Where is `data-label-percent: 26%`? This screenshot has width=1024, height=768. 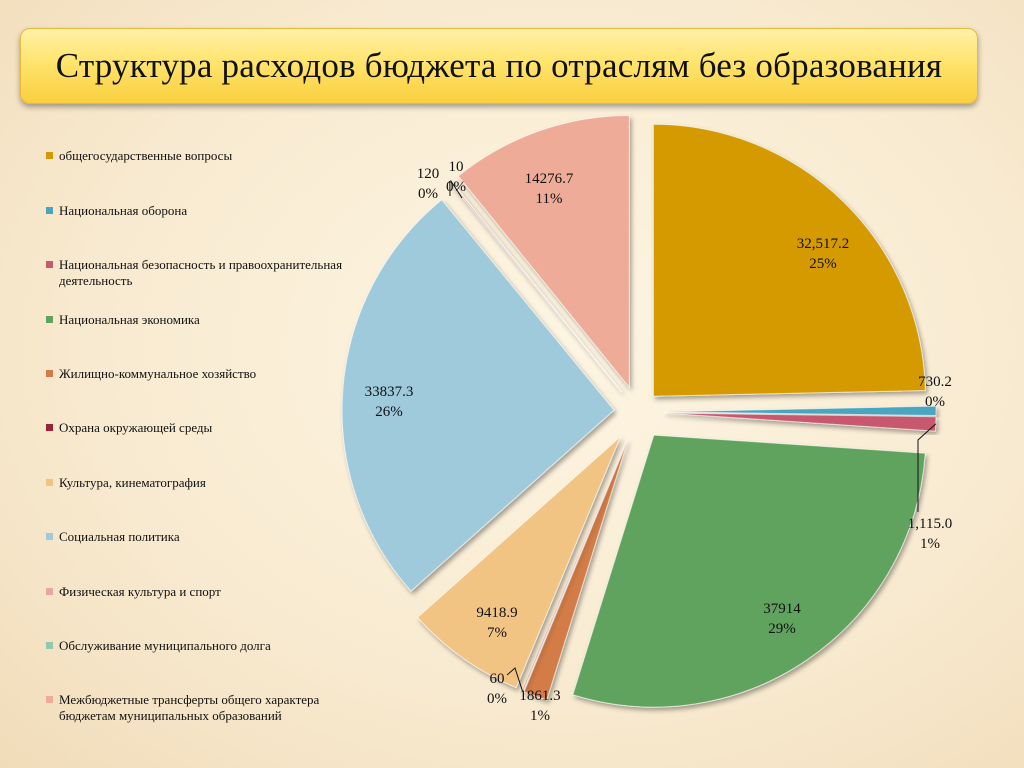 data-label-percent: 26% is located at coordinates (389, 412).